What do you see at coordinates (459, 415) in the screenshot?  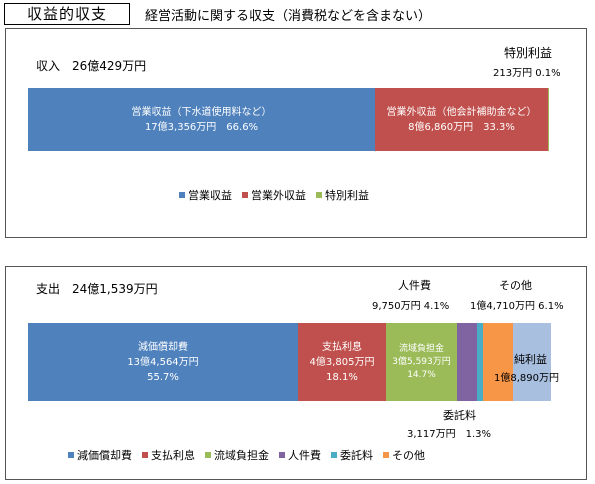 I see `commission-label: 委託料` at bounding box center [459, 415].